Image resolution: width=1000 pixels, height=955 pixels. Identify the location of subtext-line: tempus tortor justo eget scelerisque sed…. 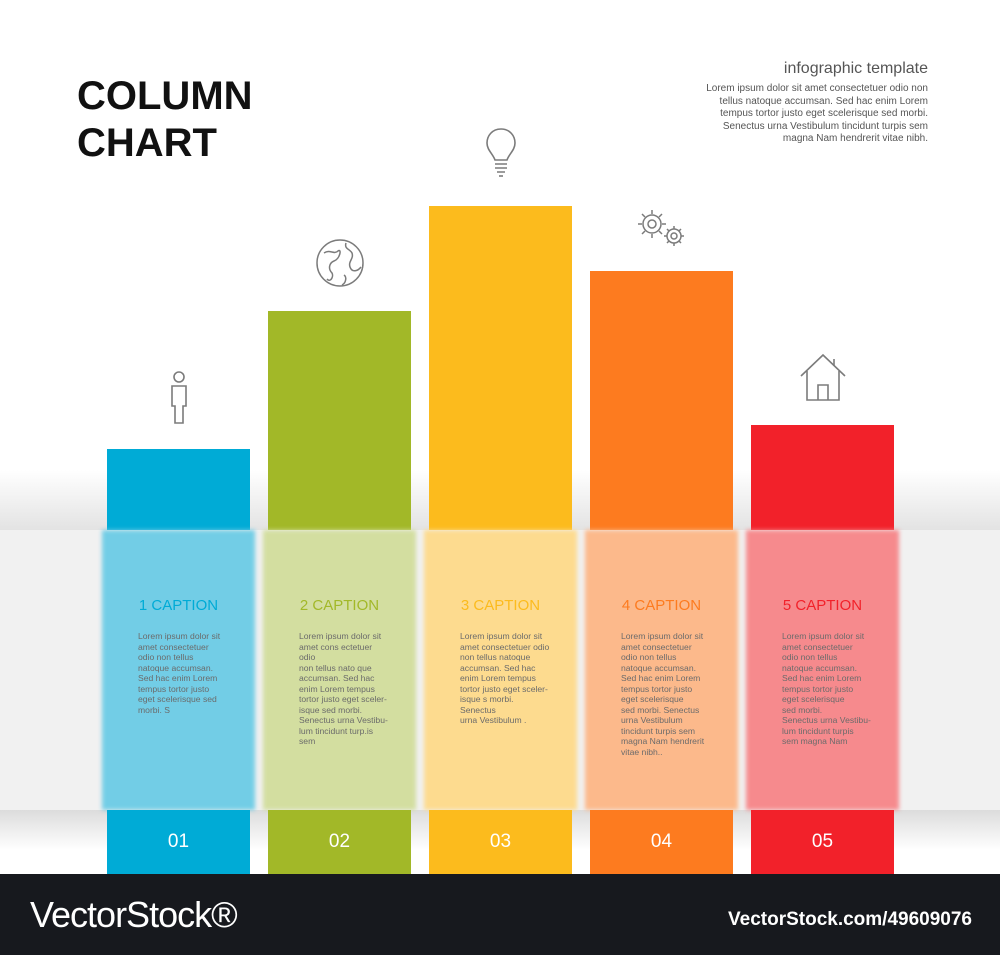
(824, 113).